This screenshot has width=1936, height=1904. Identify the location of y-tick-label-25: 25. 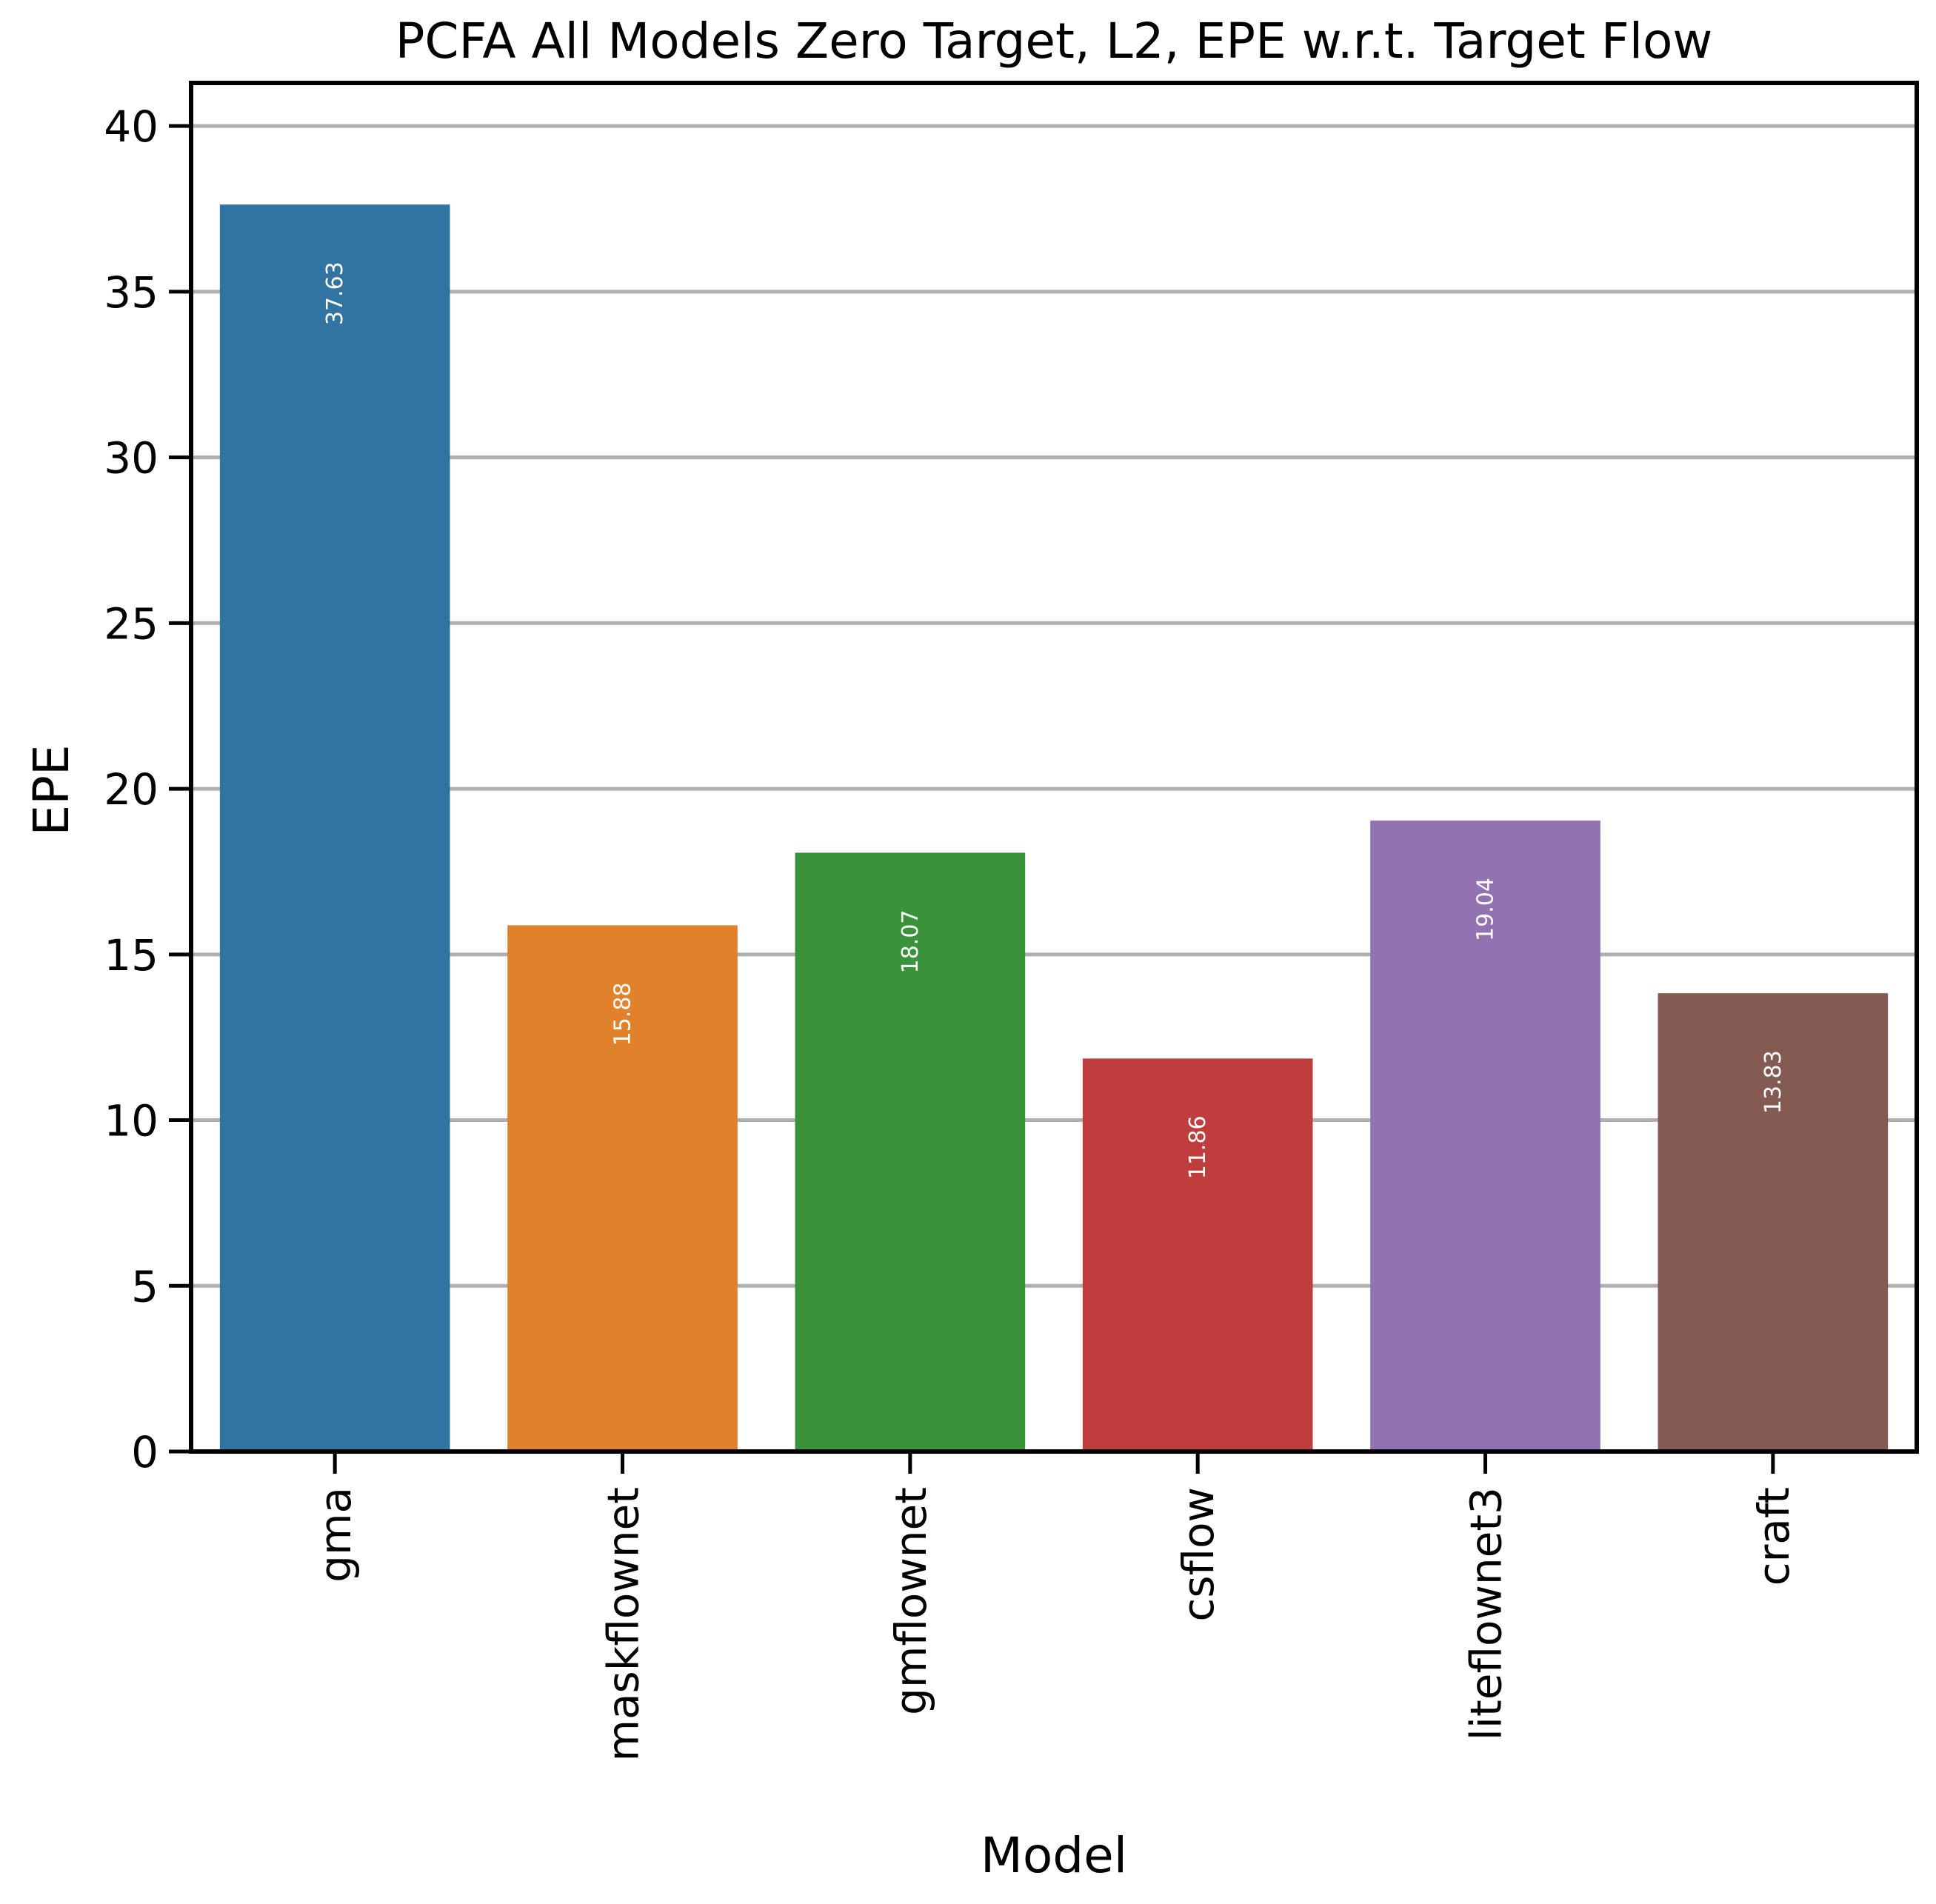
(131, 624).